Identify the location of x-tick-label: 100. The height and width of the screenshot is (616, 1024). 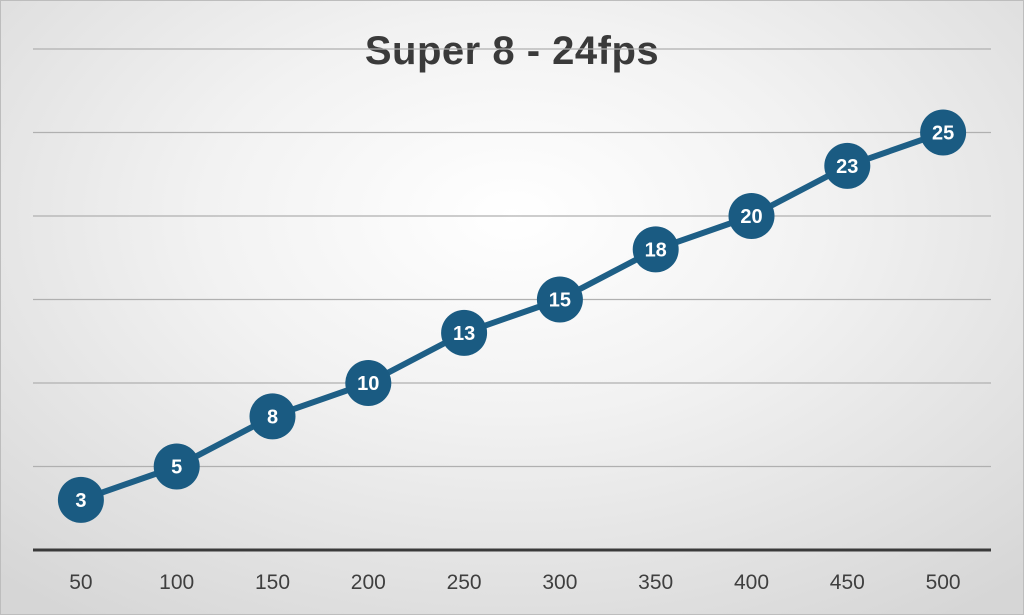
(176, 582).